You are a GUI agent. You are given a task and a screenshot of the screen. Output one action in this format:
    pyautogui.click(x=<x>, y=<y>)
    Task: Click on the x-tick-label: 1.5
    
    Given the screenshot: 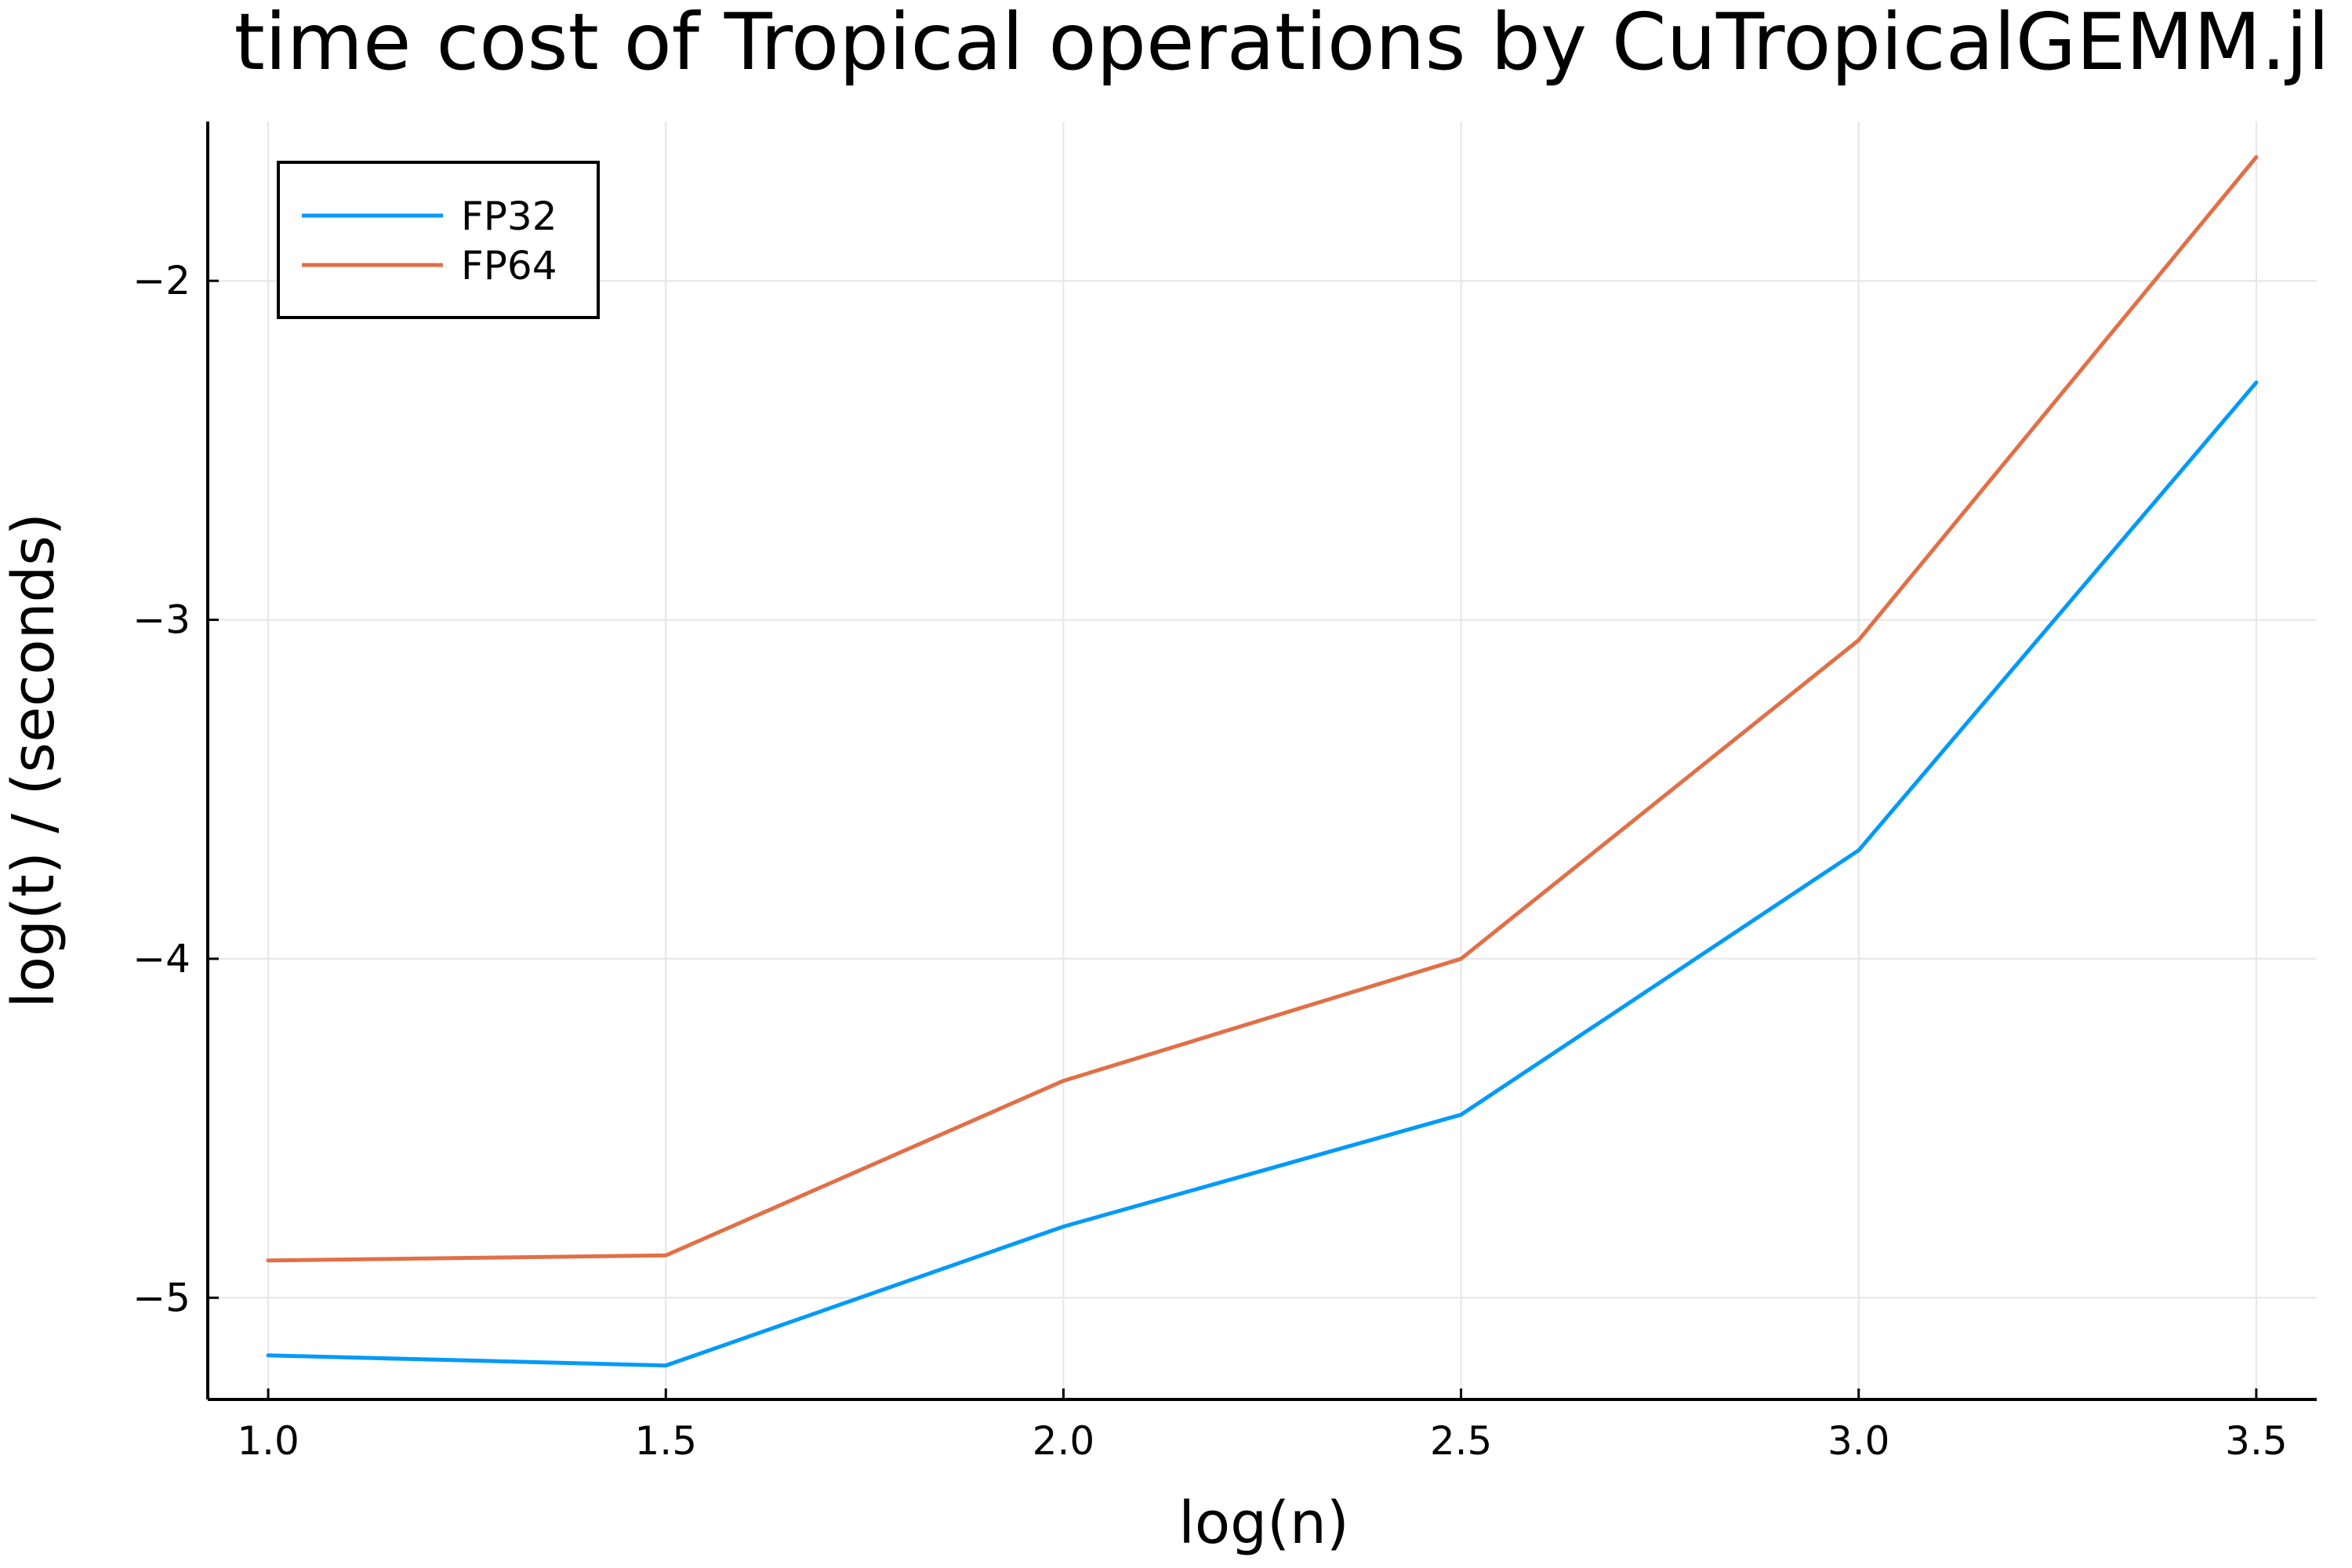 What is the action you would take?
    pyautogui.click(x=665, y=1441)
    